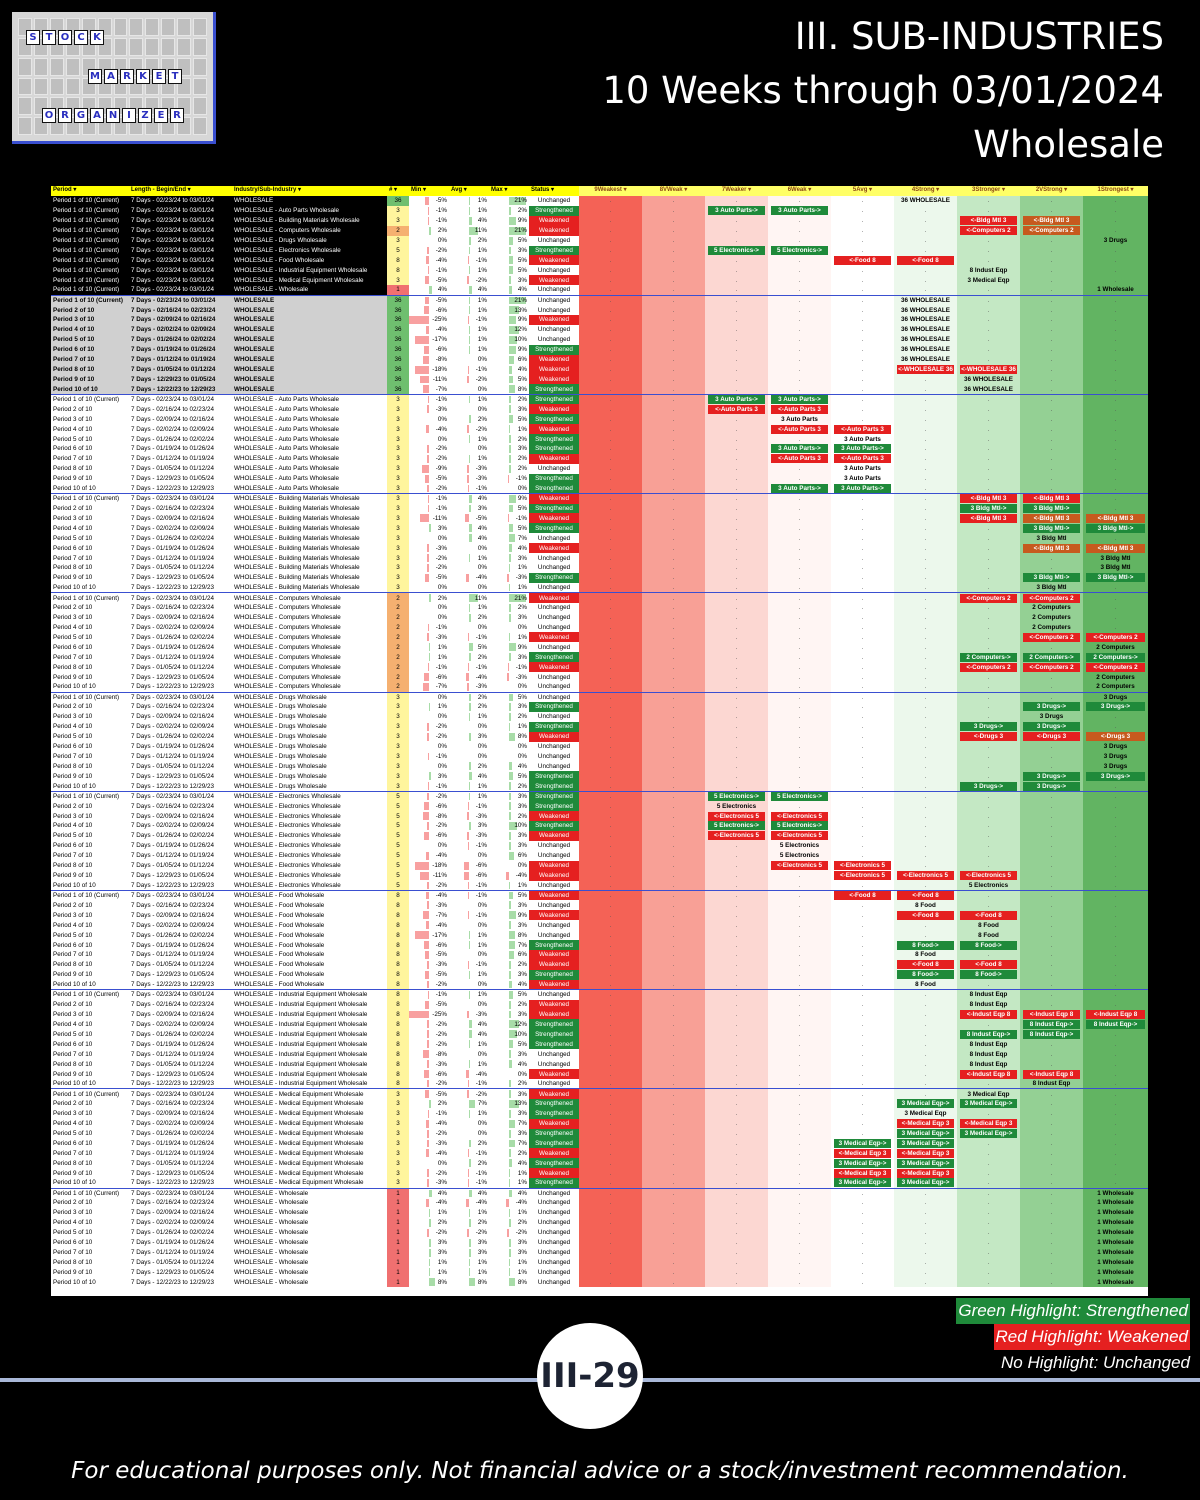  Describe the element at coordinates (799, 191) in the screenshot. I see `column-header: 6Weak ▾` at that location.